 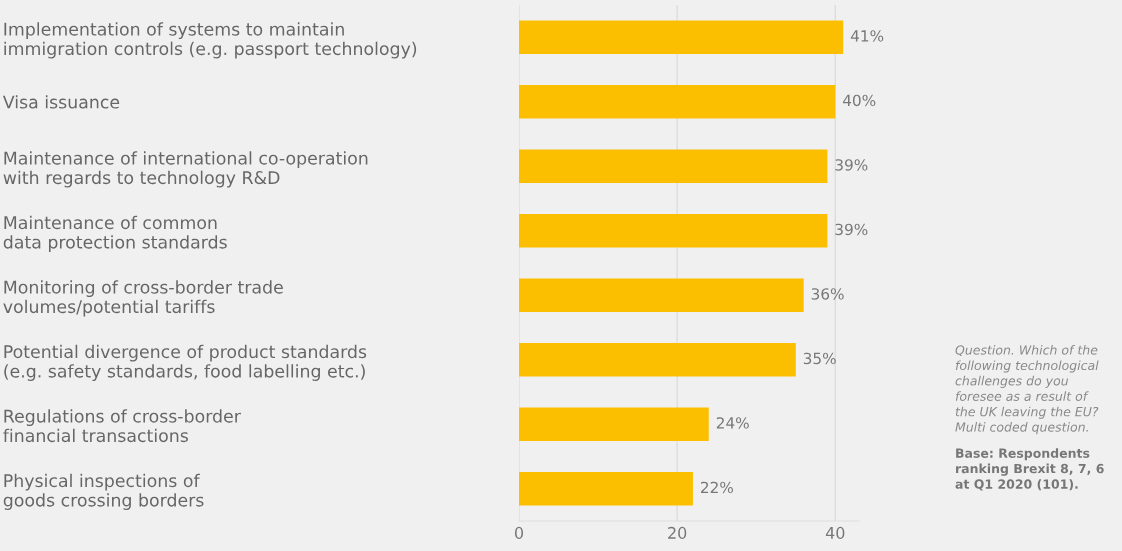 I want to click on y-tick-label: Potential divergence of product standards (e.g. safety standards, food labelling etc.), so click(x=185, y=362).